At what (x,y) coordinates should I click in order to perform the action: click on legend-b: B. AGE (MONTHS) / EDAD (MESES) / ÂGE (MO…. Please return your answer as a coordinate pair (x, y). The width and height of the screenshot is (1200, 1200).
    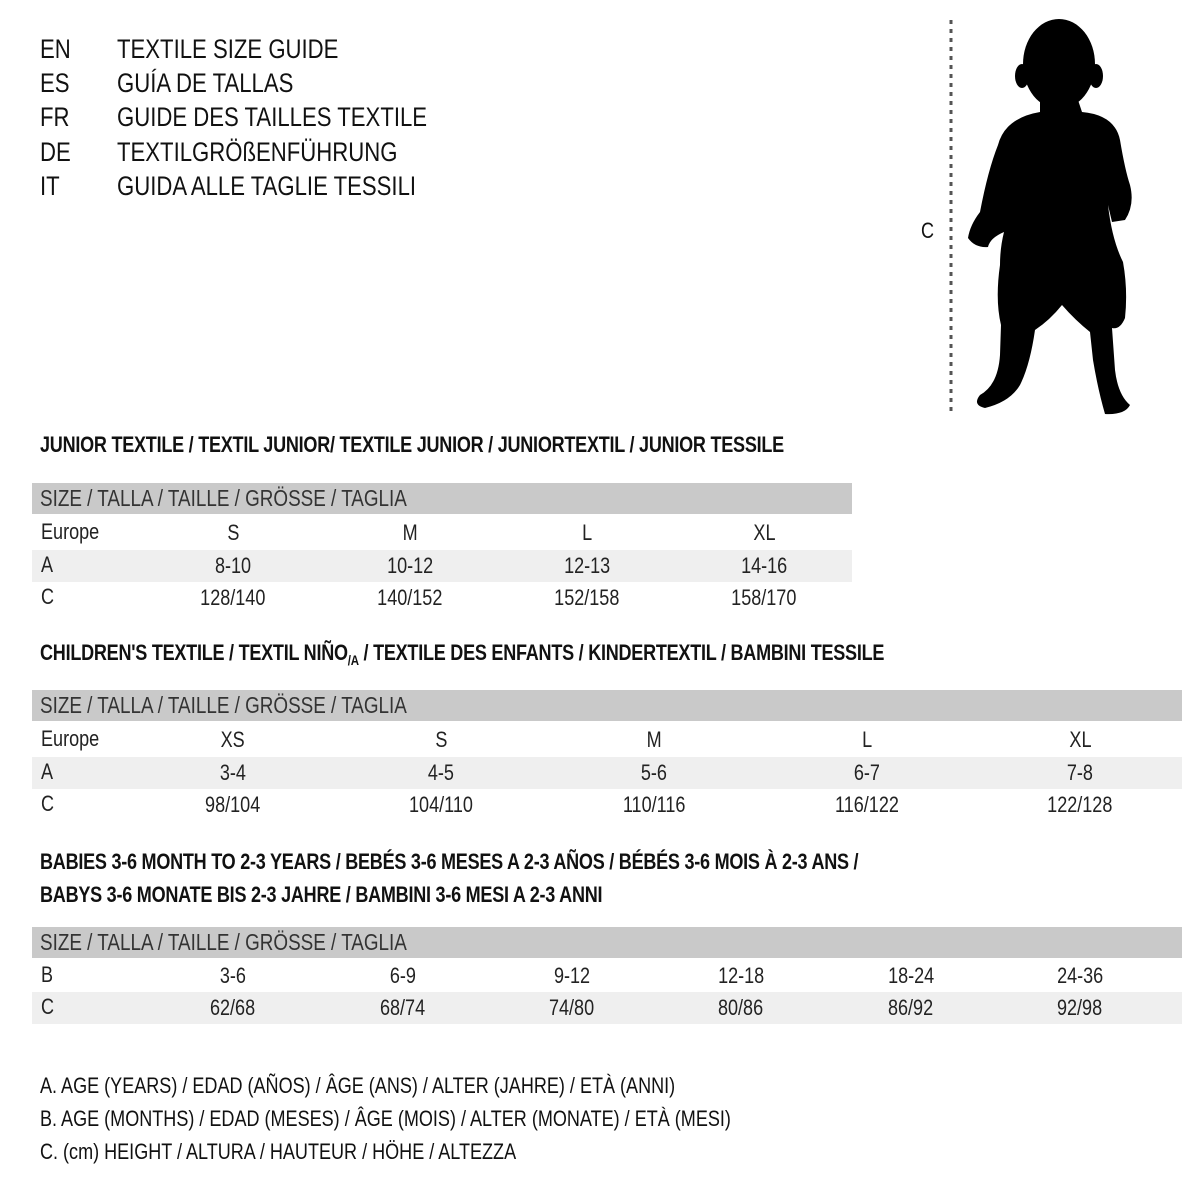
    Looking at the image, I should click on (385, 1118).